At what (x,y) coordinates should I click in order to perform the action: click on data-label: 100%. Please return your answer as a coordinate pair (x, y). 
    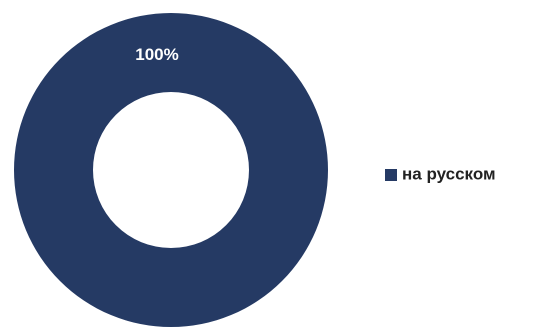
    Looking at the image, I should click on (156, 54).